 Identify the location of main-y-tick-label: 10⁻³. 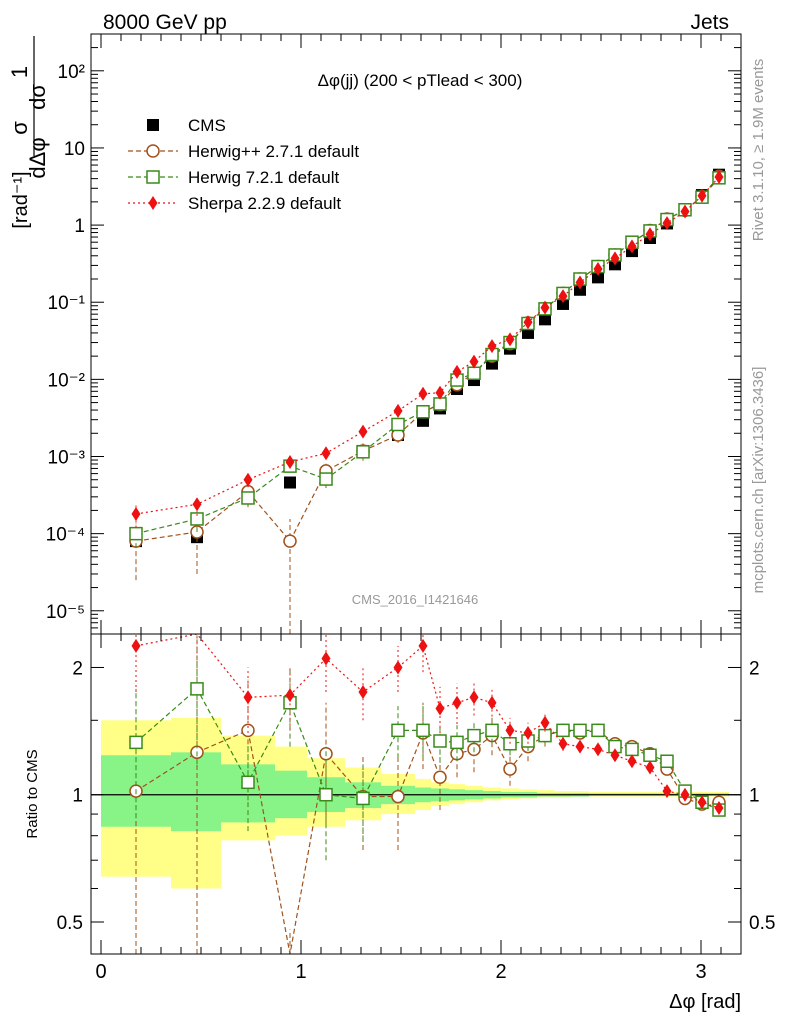
(67, 458).